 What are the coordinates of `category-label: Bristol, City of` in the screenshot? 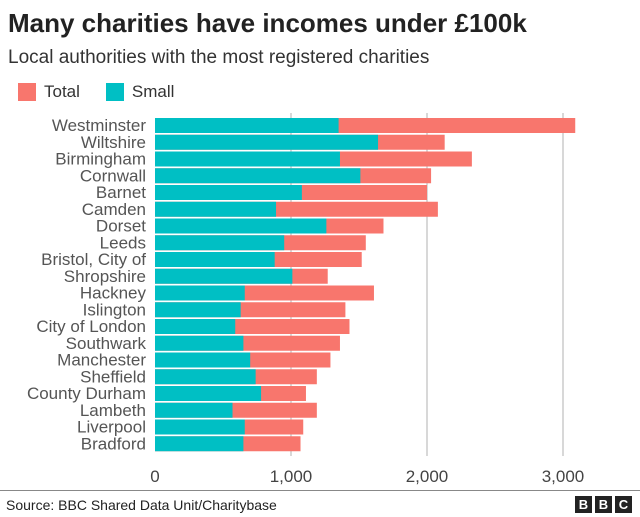 It's located at (93, 259).